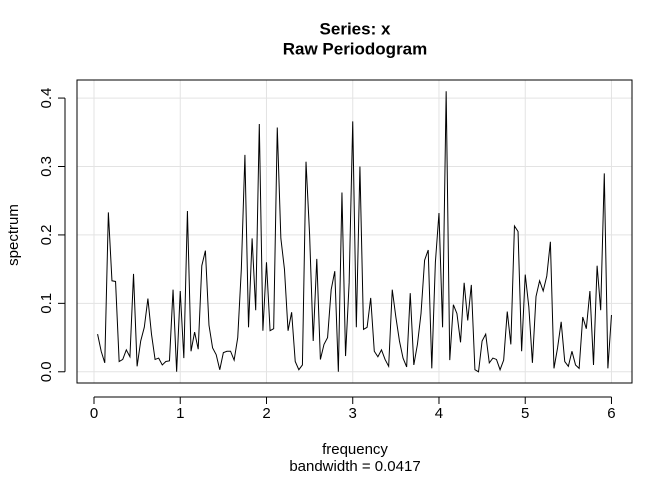 This screenshot has width=672, height=480. Describe the element at coordinates (46, 234) in the screenshot. I see `y-tick-label: 0.2` at that location.